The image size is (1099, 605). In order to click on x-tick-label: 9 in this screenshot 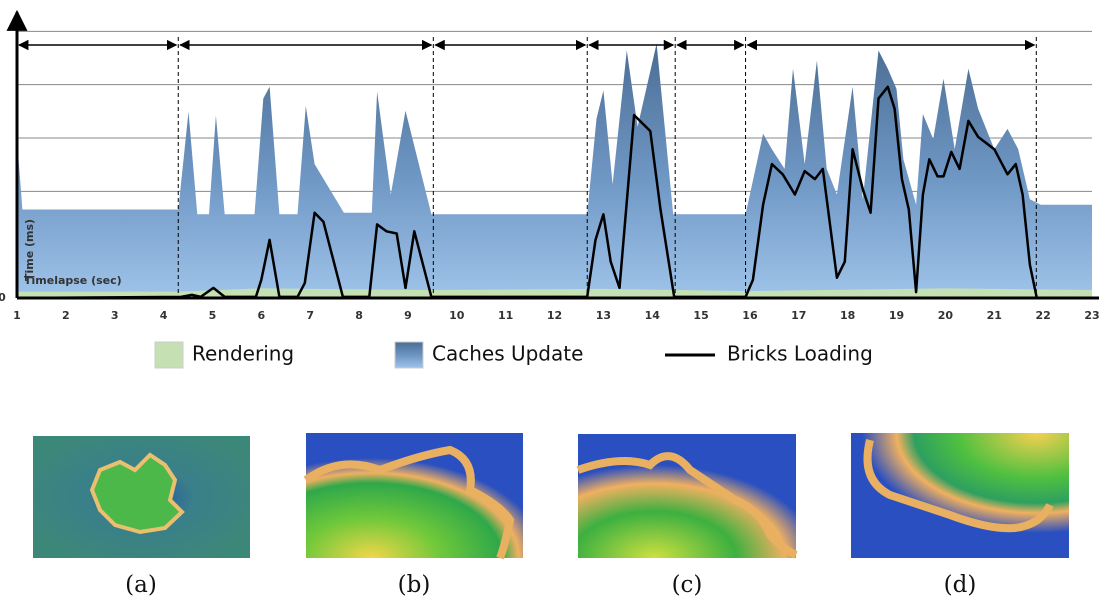, I will do `click(408, 315)`.